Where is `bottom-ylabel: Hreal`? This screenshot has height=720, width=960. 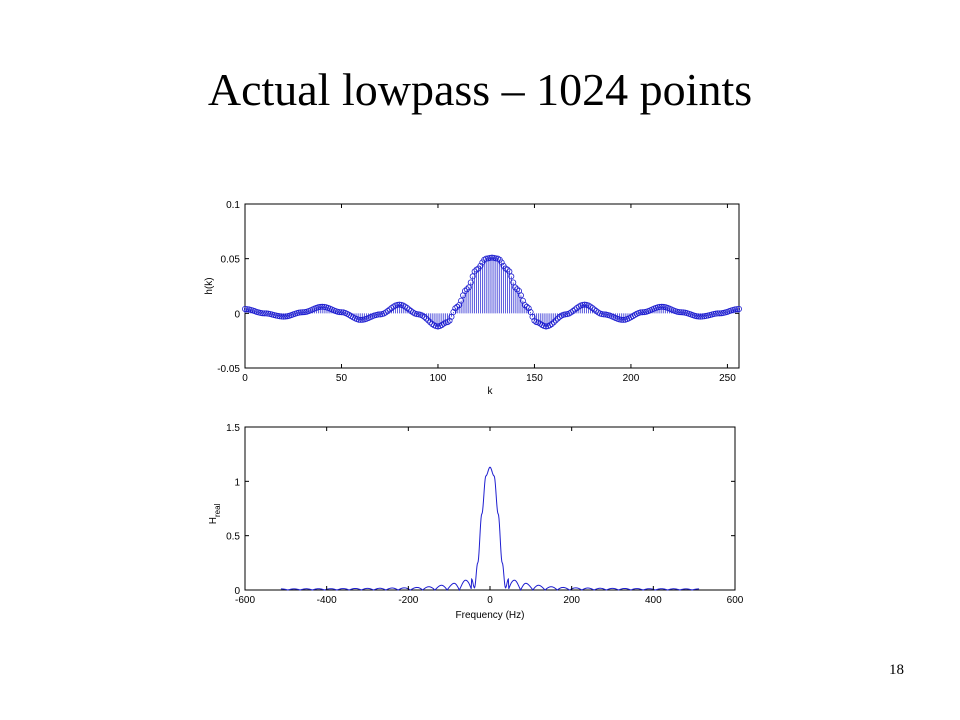
bottom-ylabel: Hreal is located at coordinates (215, 513).